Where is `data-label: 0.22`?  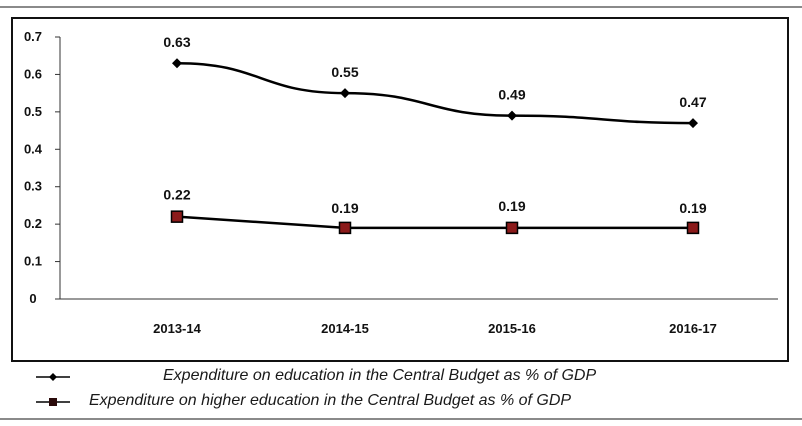
data-label: 0.22 is located at coordinates (176, 195).